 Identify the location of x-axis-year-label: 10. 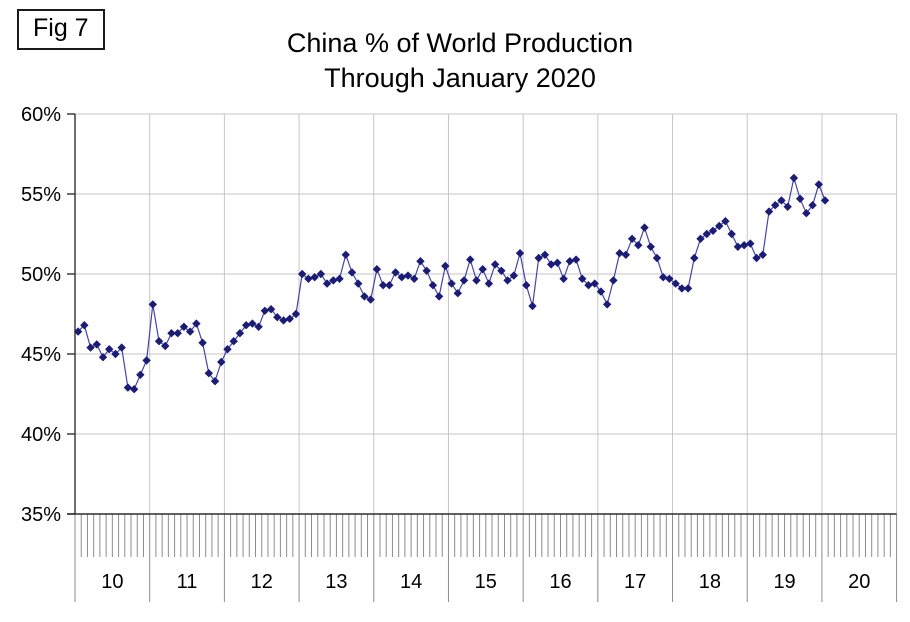
(112, 582).